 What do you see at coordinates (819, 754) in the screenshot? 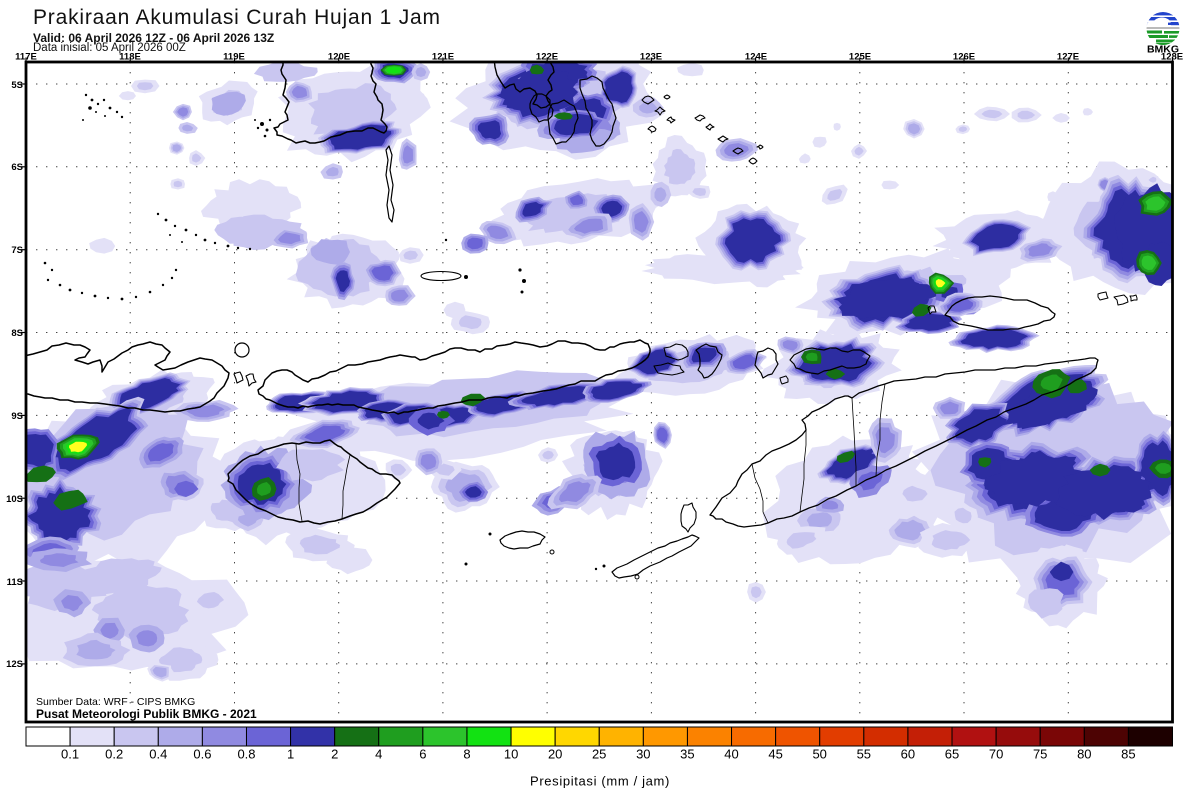
I see `svg-text: 50` at bounding box center [819, 754].